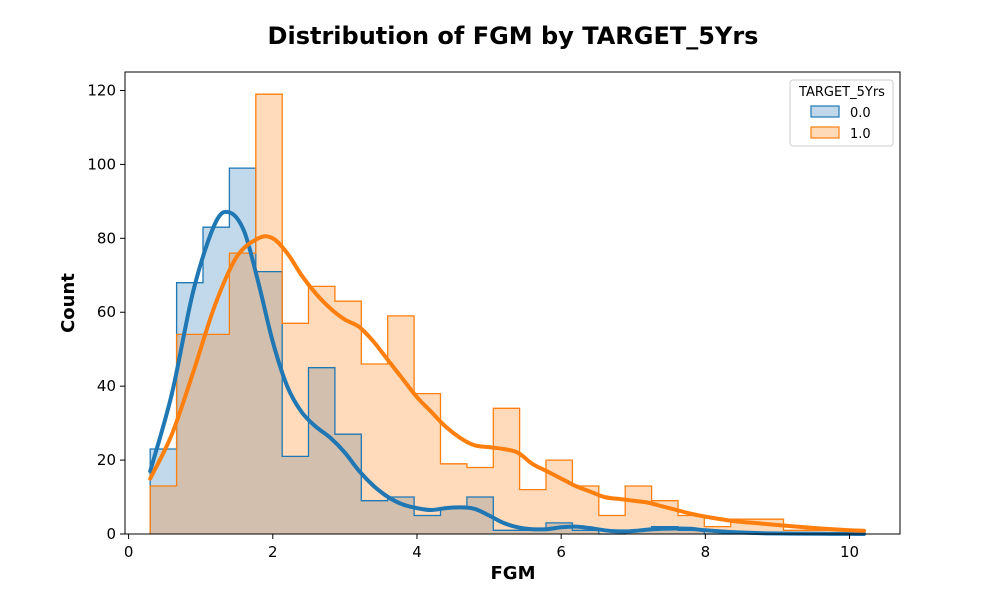 This screenshot has height=600, width=1000. Describe the element at coordinates (106, 386) in the screenshot. I see `y-tick-label-40: 40` at that location.